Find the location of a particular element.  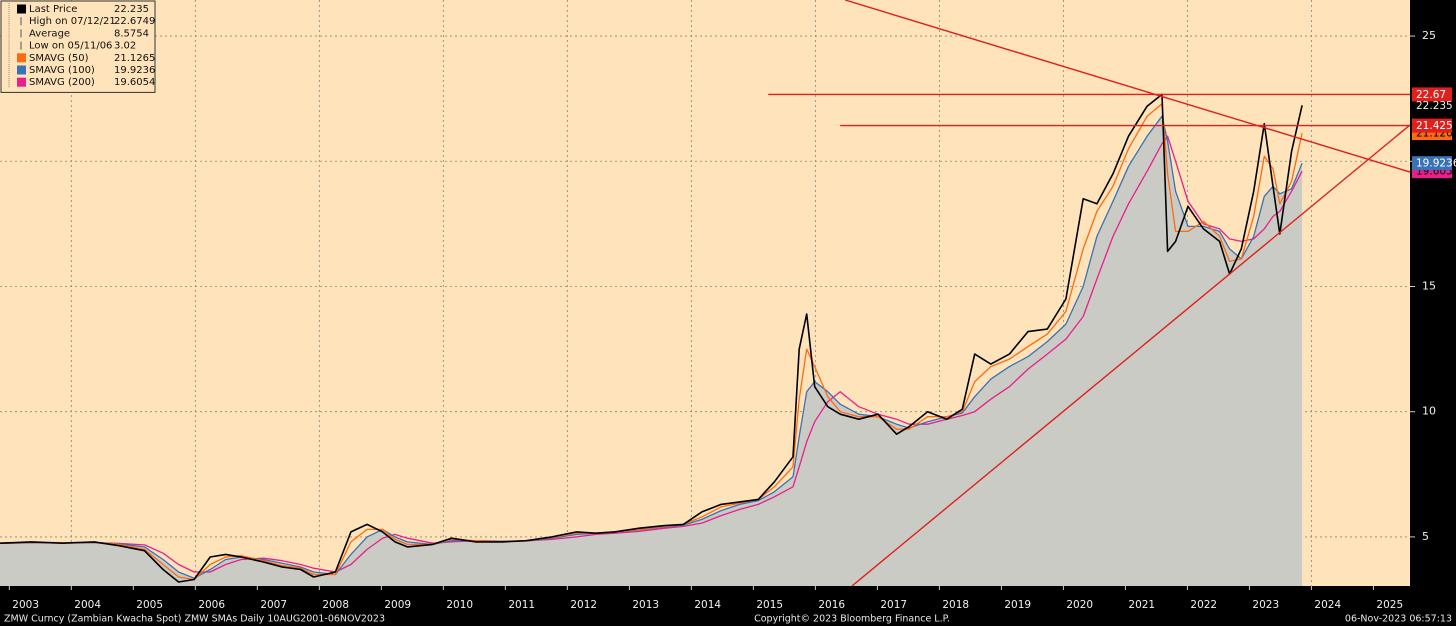

legend-label: SMAVG (200) is located at coordinates (62, 82).